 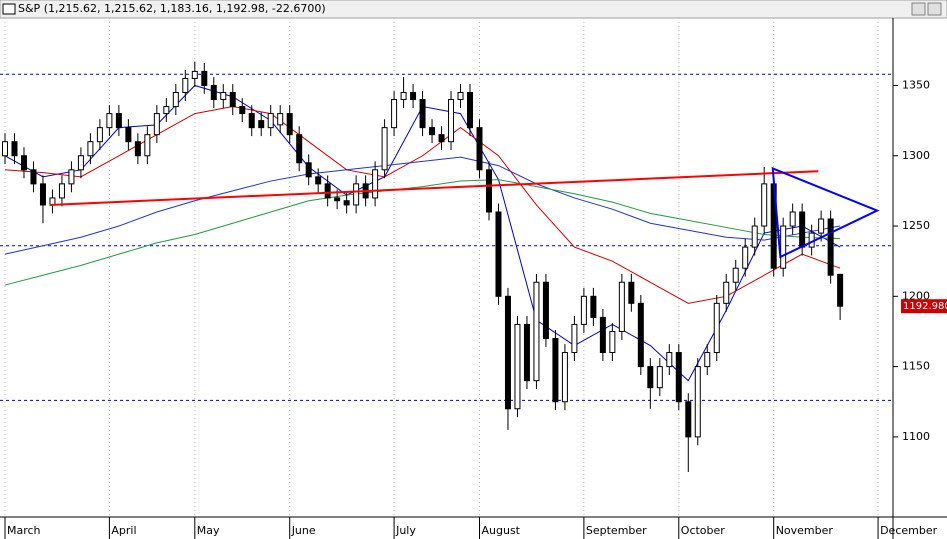 I want to click on y-tick-label: 1150, so click(x=916, y=366).